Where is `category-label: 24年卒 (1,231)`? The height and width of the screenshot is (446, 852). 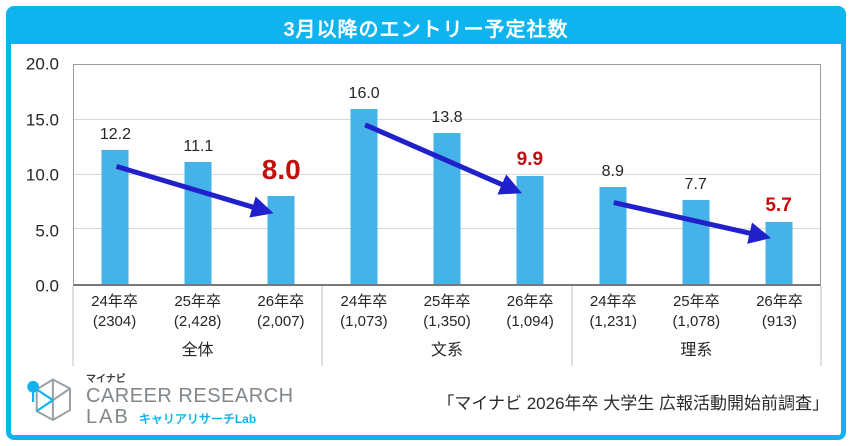
category-label: 24年卒 (1,231) is located at coordinates (613, 311).